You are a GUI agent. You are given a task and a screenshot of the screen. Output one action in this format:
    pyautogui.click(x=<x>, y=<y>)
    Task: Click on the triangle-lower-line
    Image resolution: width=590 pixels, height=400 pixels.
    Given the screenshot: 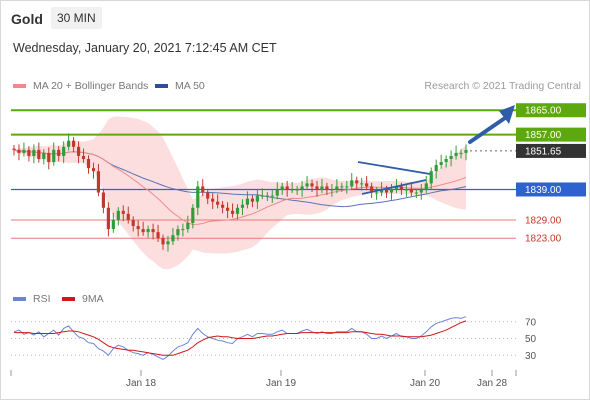 What is the action you would take?
    pyautogui.click(x=394, y=187)
    